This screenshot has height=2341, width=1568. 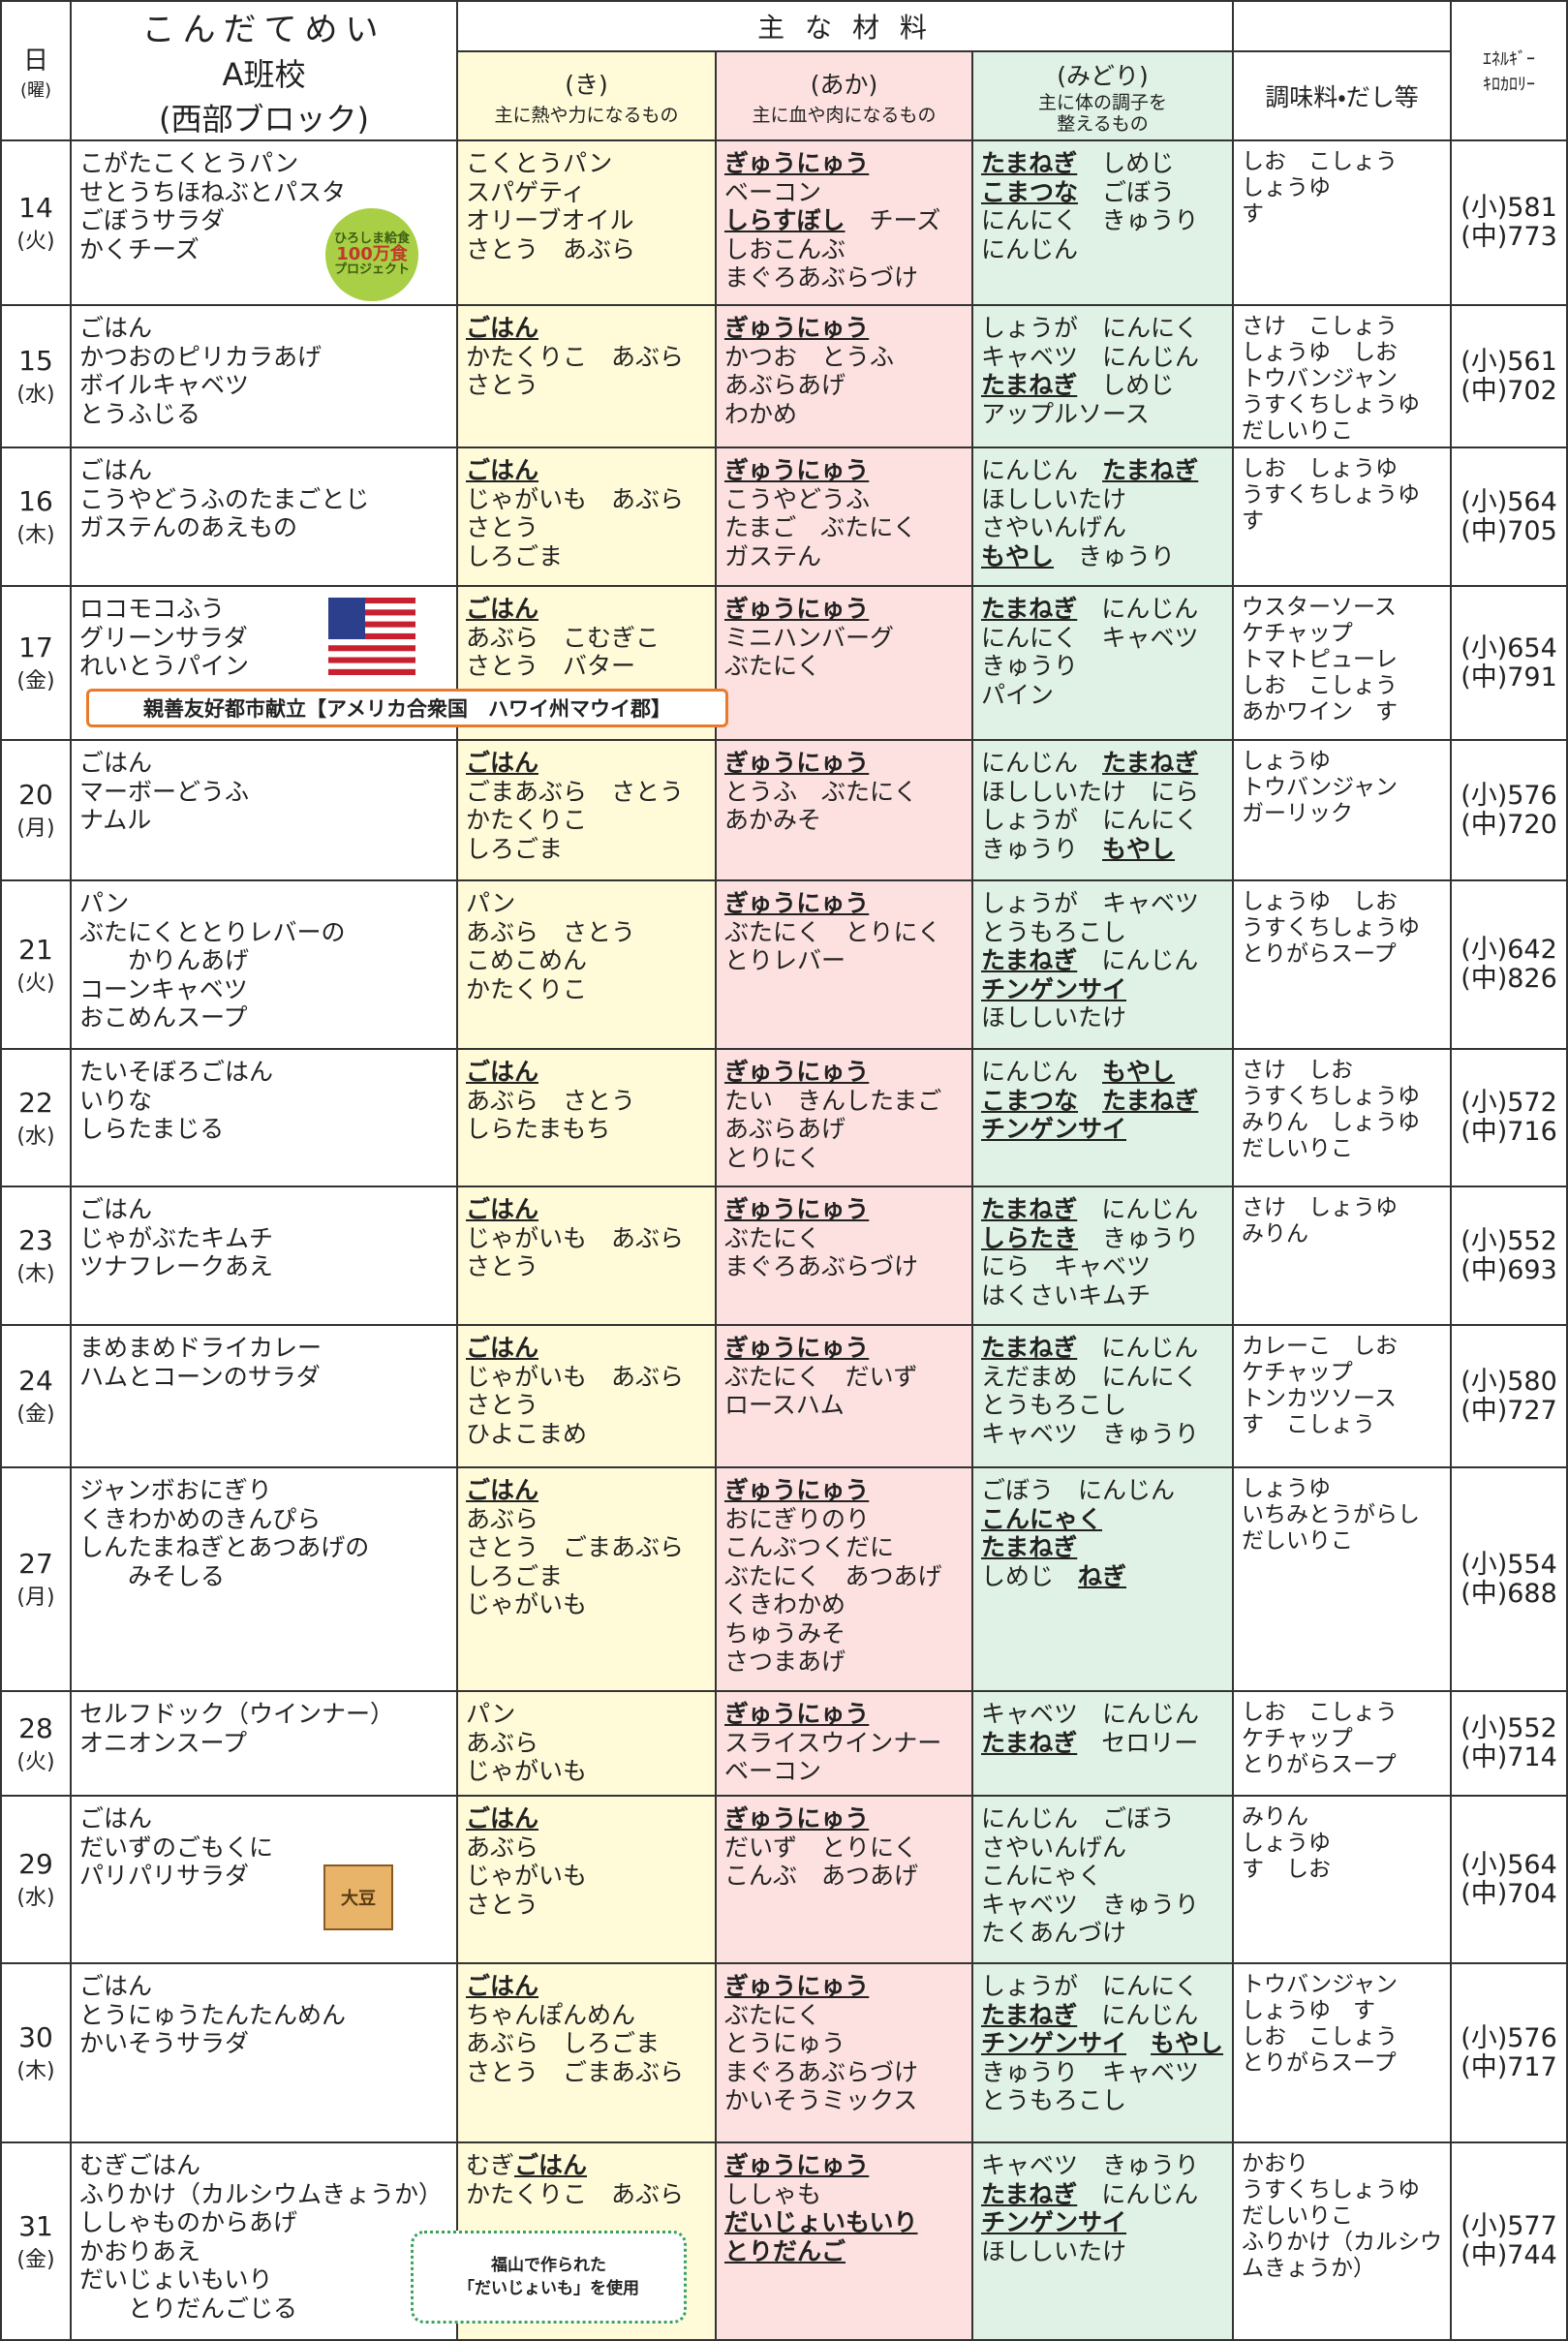 I want to click on ki-line: しろごま, so click(x=515, y=555).